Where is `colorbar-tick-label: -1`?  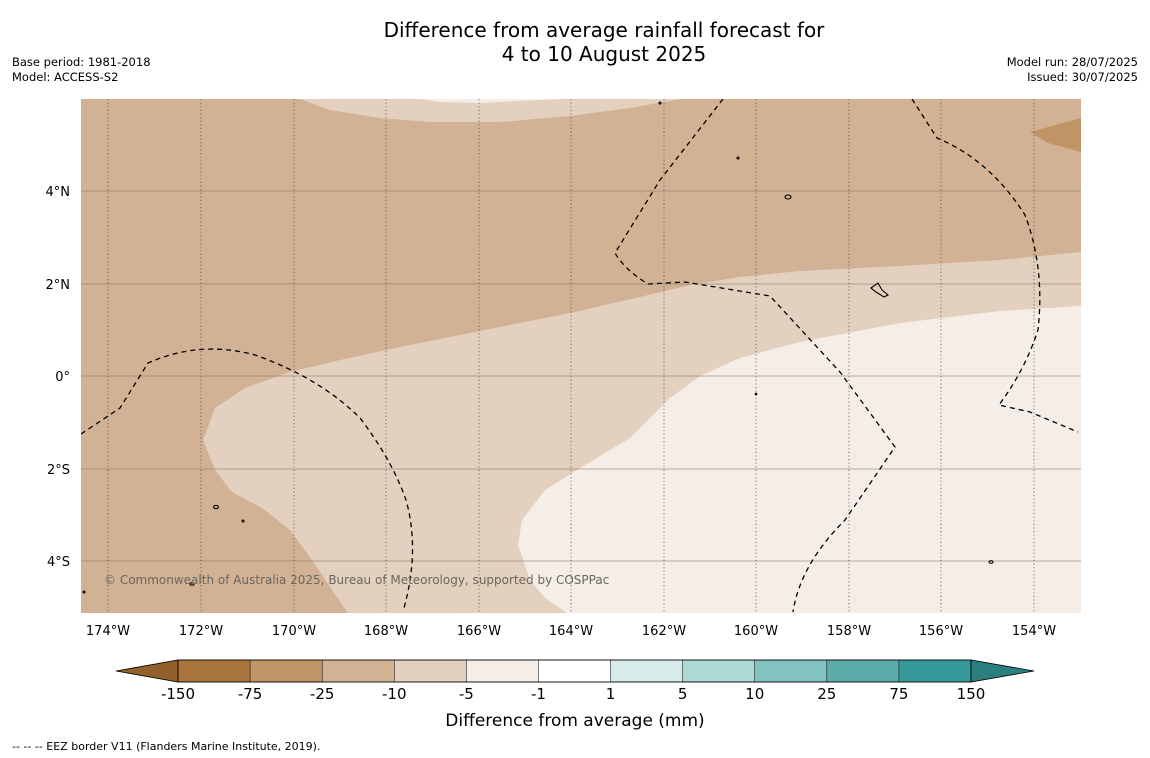
colorbar-tick-label: -1 is located at coordinates (538, 694).